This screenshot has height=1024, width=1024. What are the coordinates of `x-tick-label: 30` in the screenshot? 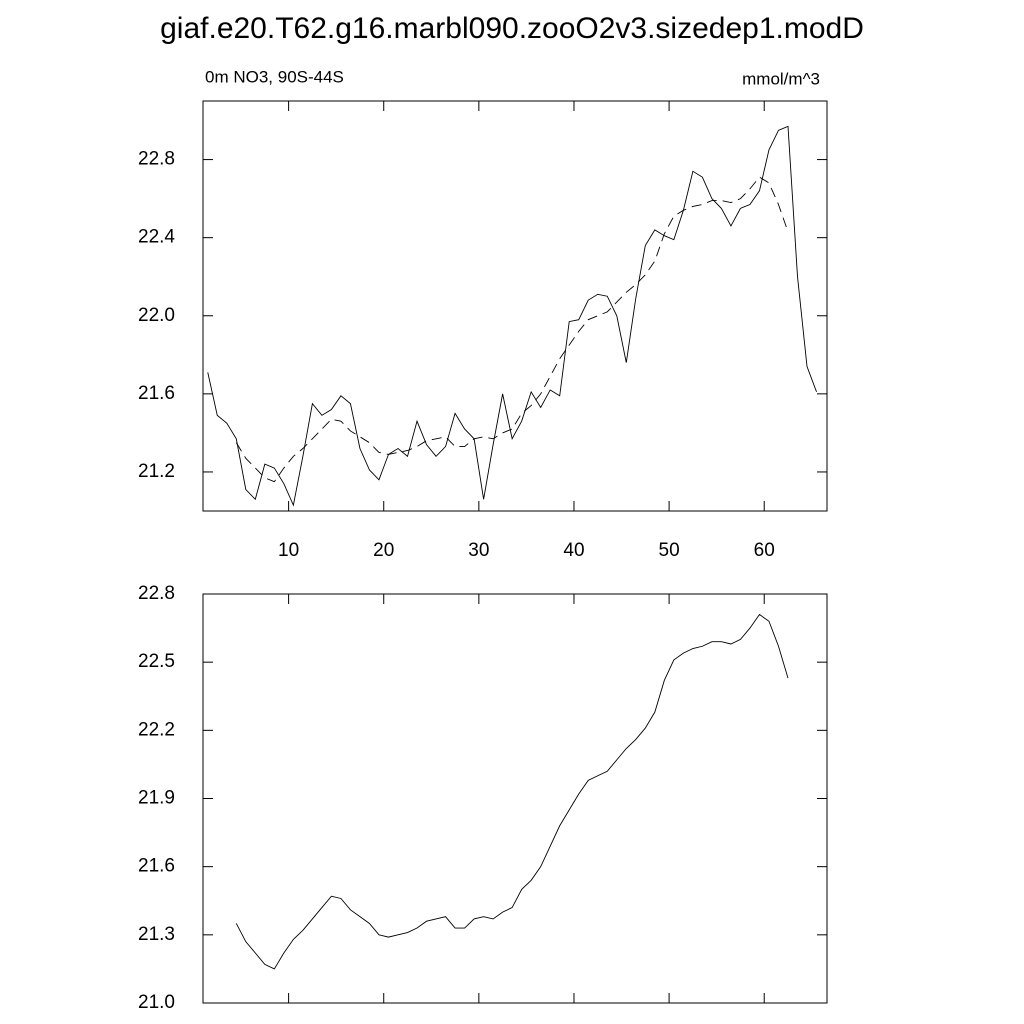 It's located at (478, 550).